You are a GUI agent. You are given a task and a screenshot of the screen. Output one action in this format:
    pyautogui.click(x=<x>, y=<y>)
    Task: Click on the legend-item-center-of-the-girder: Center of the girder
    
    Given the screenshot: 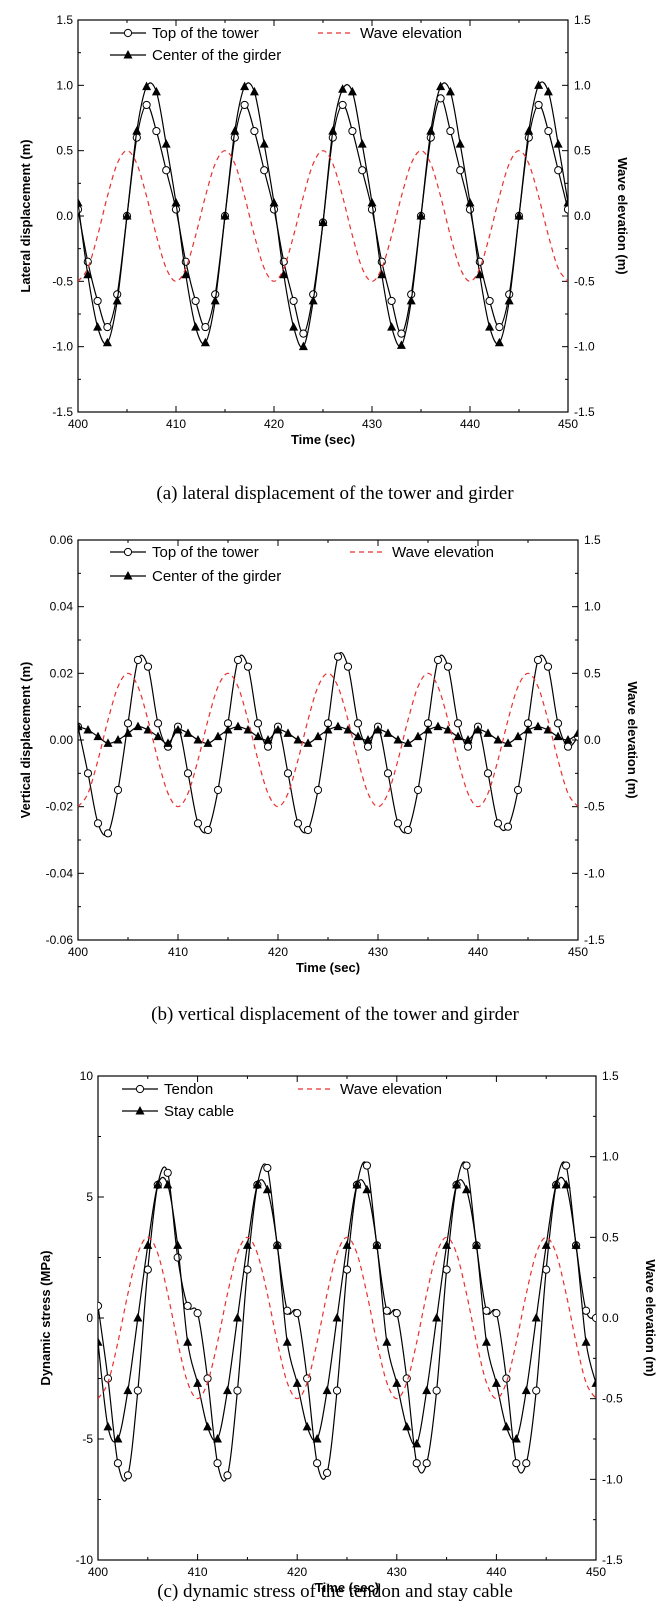 What is the action you would take?
    pyautogui.click(x=195, y=576)
    